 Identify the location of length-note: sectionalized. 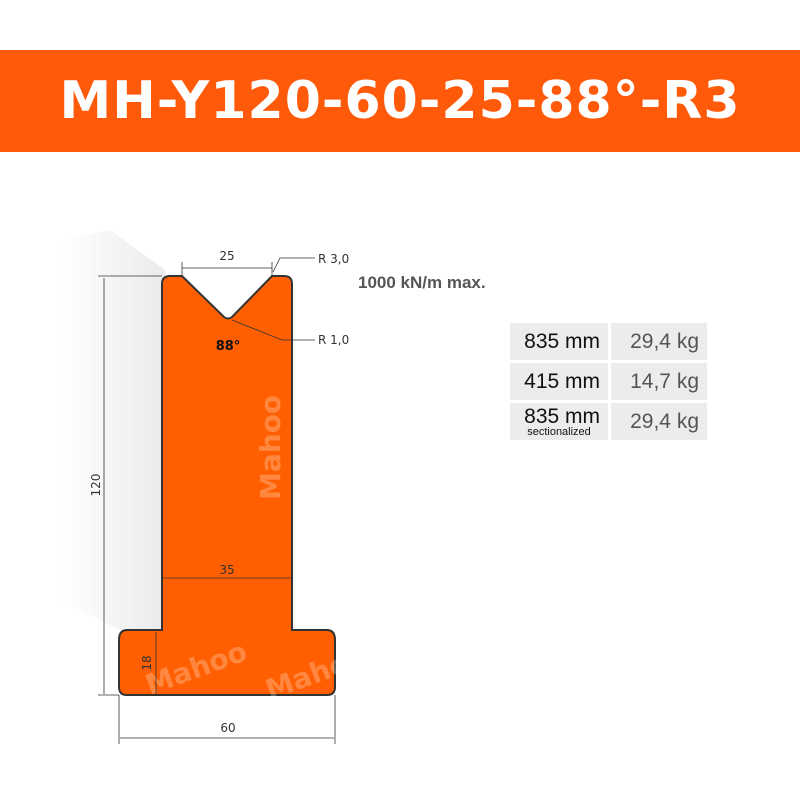
(559, 431).